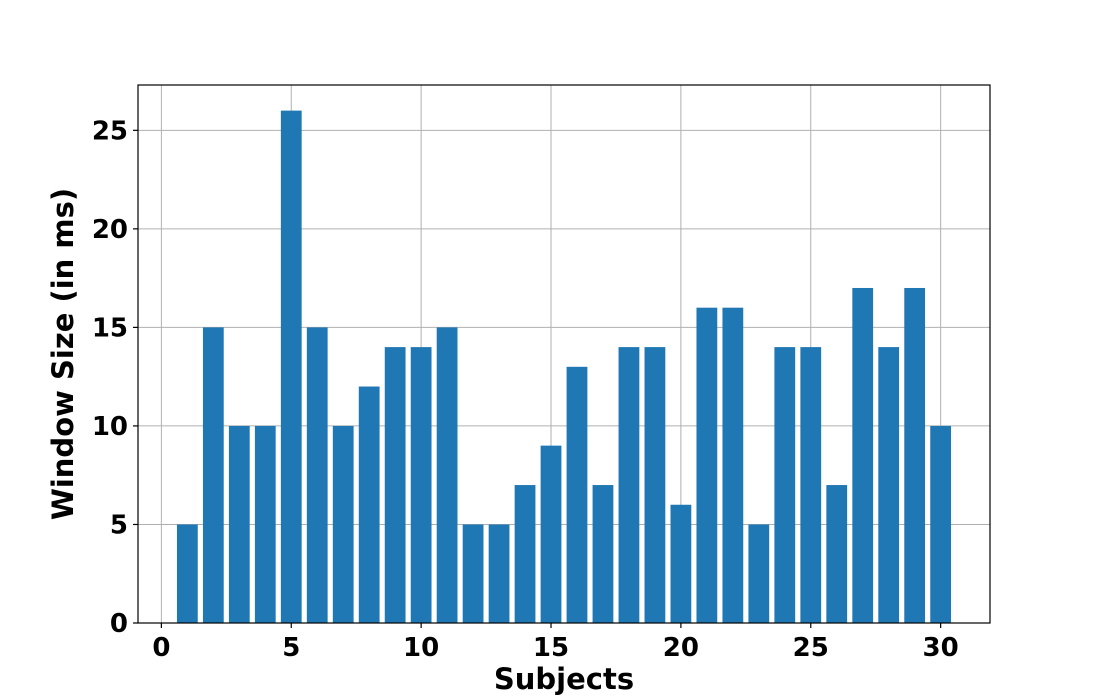 The height and width of the screenshot is (700, 1100). I want to click on y-tick-label: 10, so click(110, 427).